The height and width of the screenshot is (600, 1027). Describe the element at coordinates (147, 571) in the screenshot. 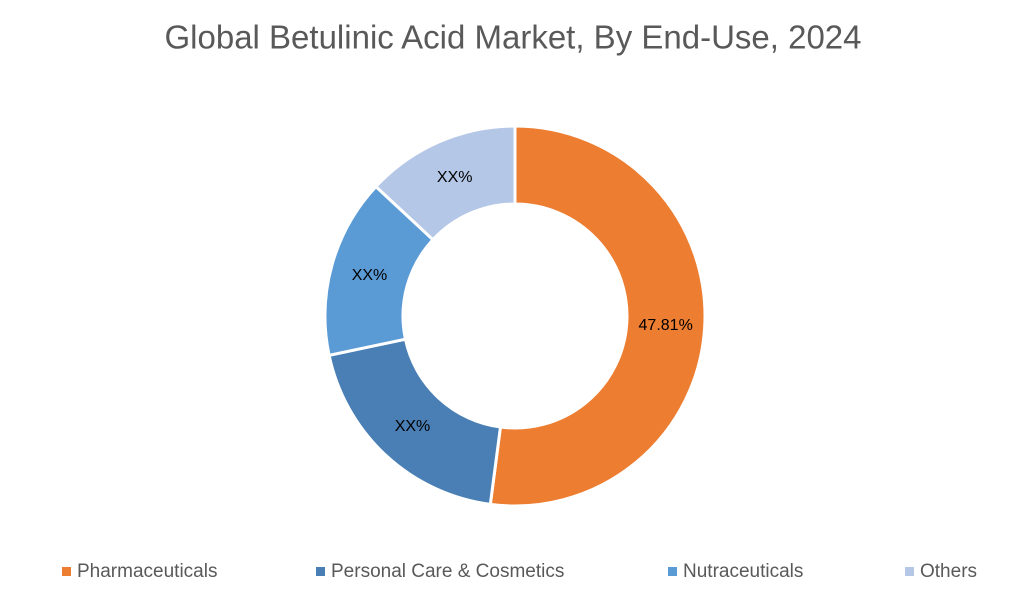

I see `legend-label: Pharmaceuticals` at that location.